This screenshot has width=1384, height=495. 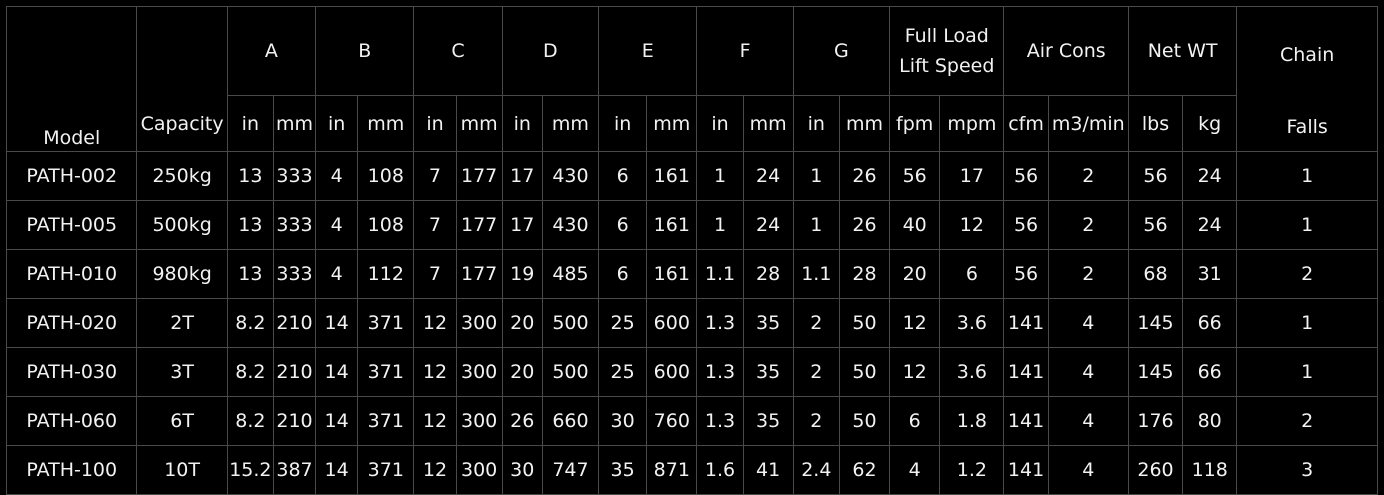 What do you see at coordinates (1155, 323) in the screenshot?
I see `cell-wt-lbs: 145` at bounding box center [1155, 323].